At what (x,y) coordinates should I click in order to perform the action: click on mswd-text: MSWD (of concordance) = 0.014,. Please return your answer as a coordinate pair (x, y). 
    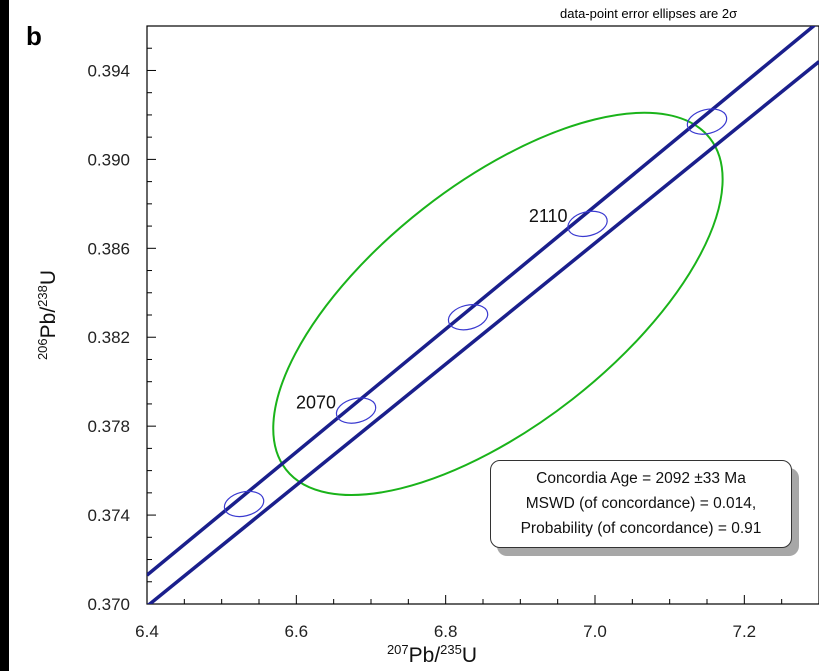
    Looking at the image, I should click on (641, 503).